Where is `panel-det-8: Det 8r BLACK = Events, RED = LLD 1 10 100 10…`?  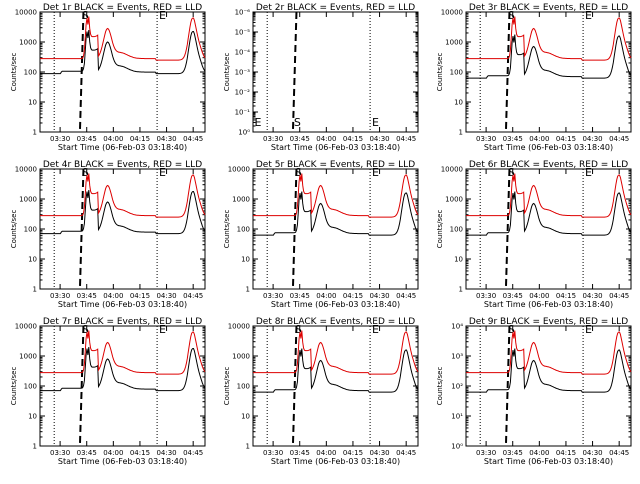
panel-det-8: Det 8r BLACK = Events, RED = LLD 1 10 100 10… is located at coordinates (321, 391).